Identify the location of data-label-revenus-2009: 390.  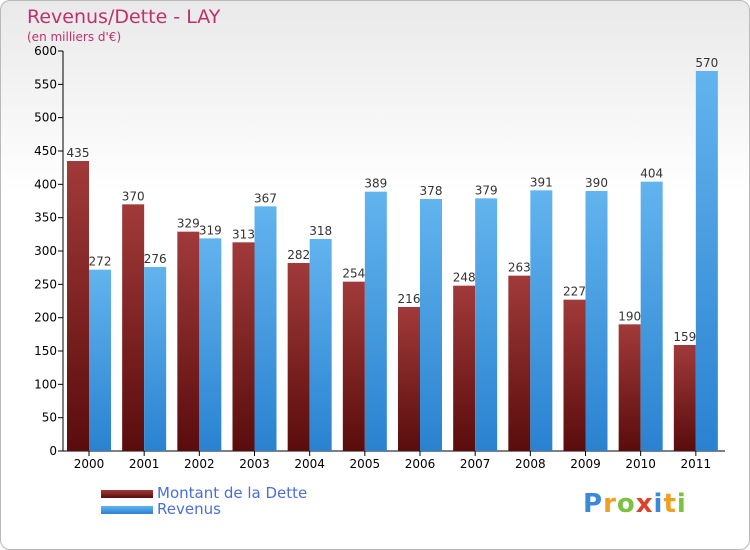
(596, 183).